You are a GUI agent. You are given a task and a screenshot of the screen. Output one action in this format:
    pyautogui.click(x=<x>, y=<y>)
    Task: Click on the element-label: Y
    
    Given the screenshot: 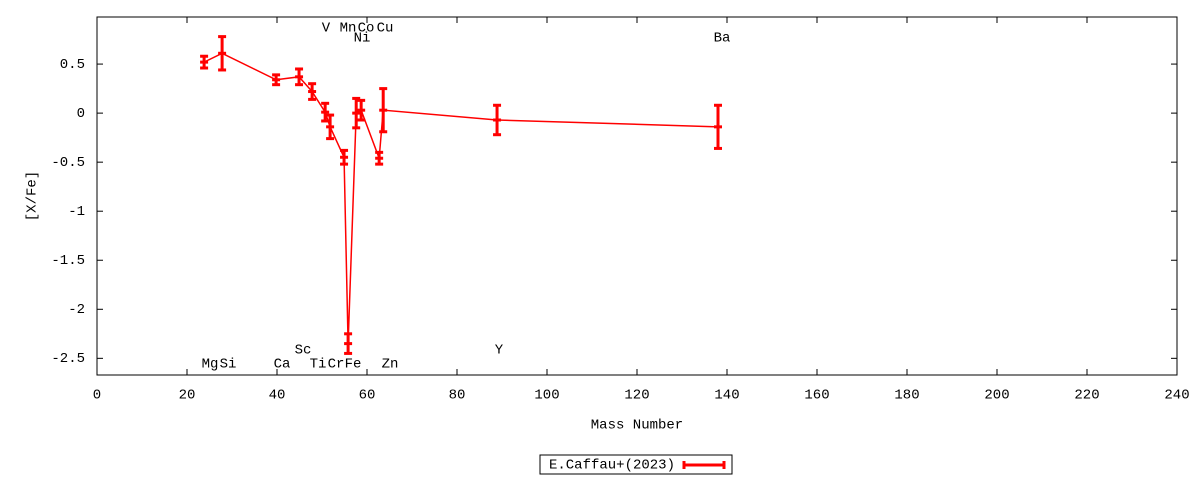 What is the action you would take?
    pyautogui.click(x=499, y=351)
    